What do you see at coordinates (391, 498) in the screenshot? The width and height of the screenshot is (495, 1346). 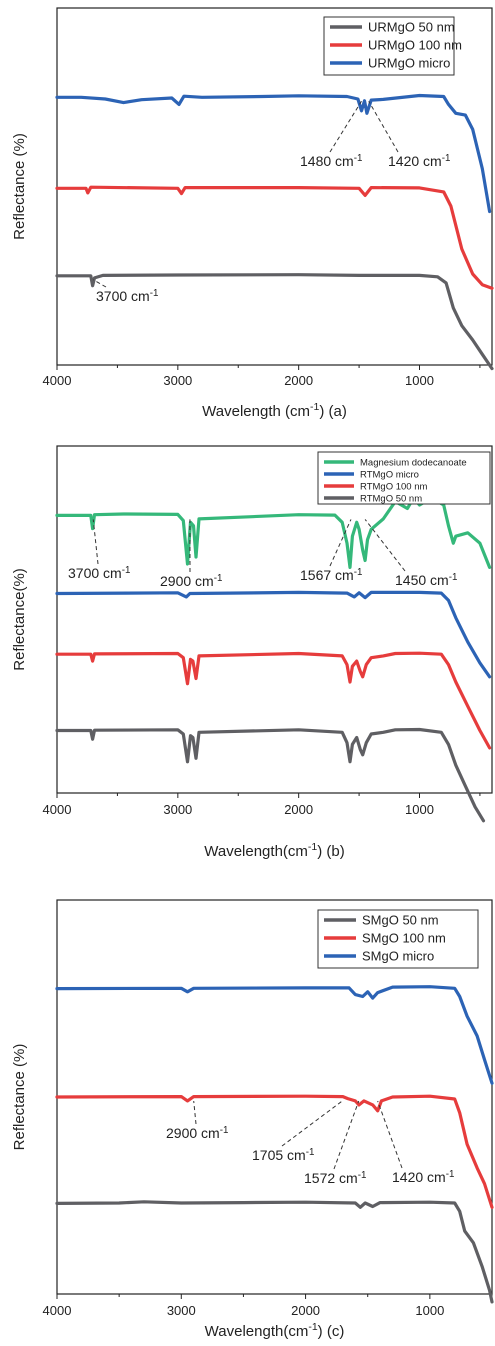 I see `legend-entry: RTMgO 50 nm` at bounding box center [391, 498].